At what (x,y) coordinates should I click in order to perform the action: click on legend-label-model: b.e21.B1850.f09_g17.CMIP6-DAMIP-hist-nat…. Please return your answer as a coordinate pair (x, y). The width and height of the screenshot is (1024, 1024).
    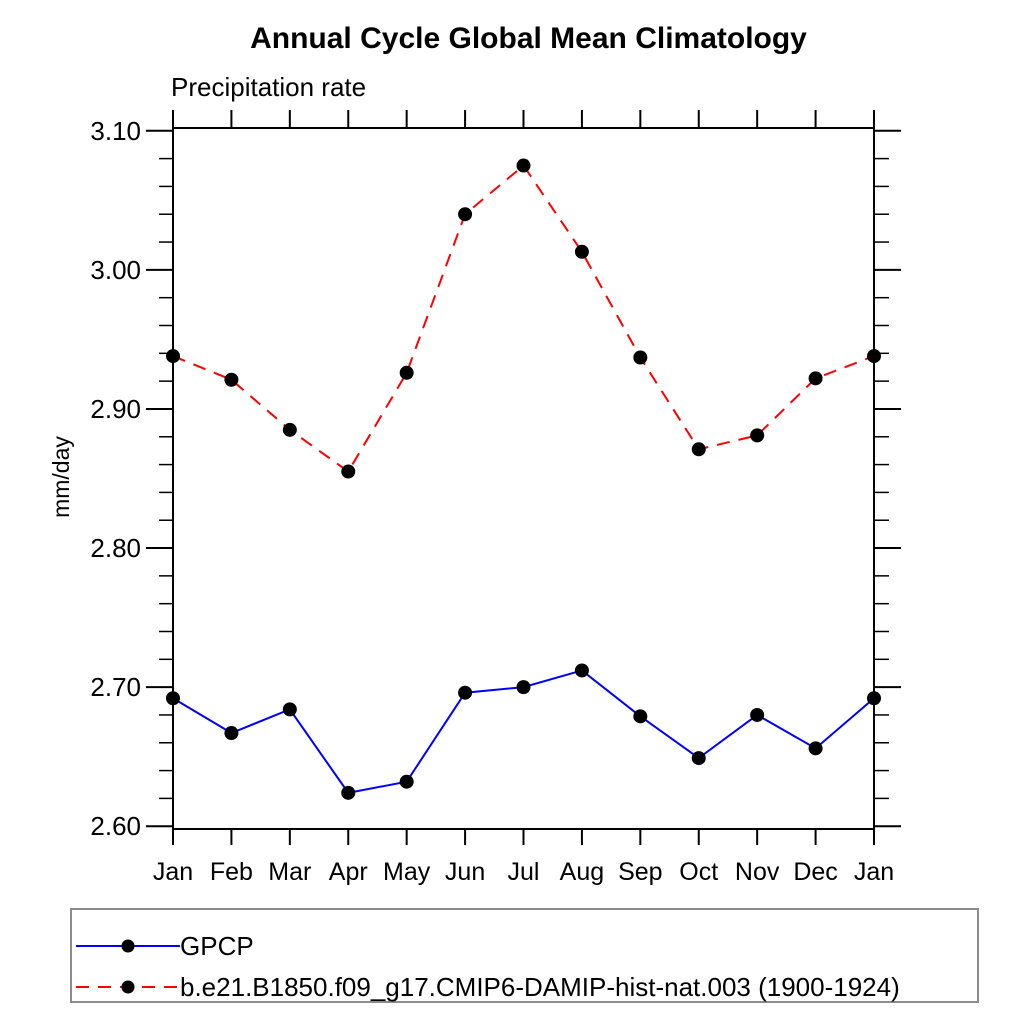
    Looking at the image, I should click on (540, 987).